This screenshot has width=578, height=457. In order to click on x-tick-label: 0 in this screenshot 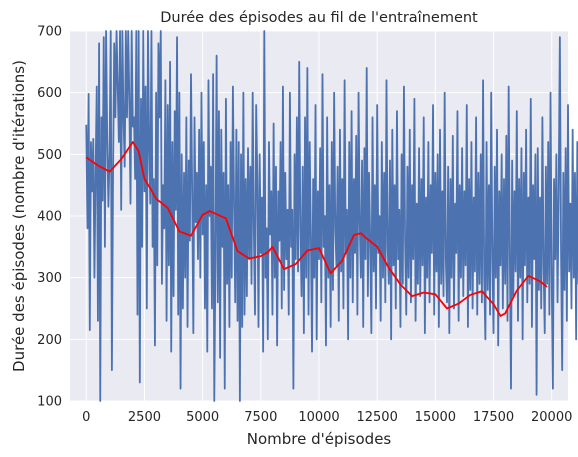, I will do `click(86, 417)`.